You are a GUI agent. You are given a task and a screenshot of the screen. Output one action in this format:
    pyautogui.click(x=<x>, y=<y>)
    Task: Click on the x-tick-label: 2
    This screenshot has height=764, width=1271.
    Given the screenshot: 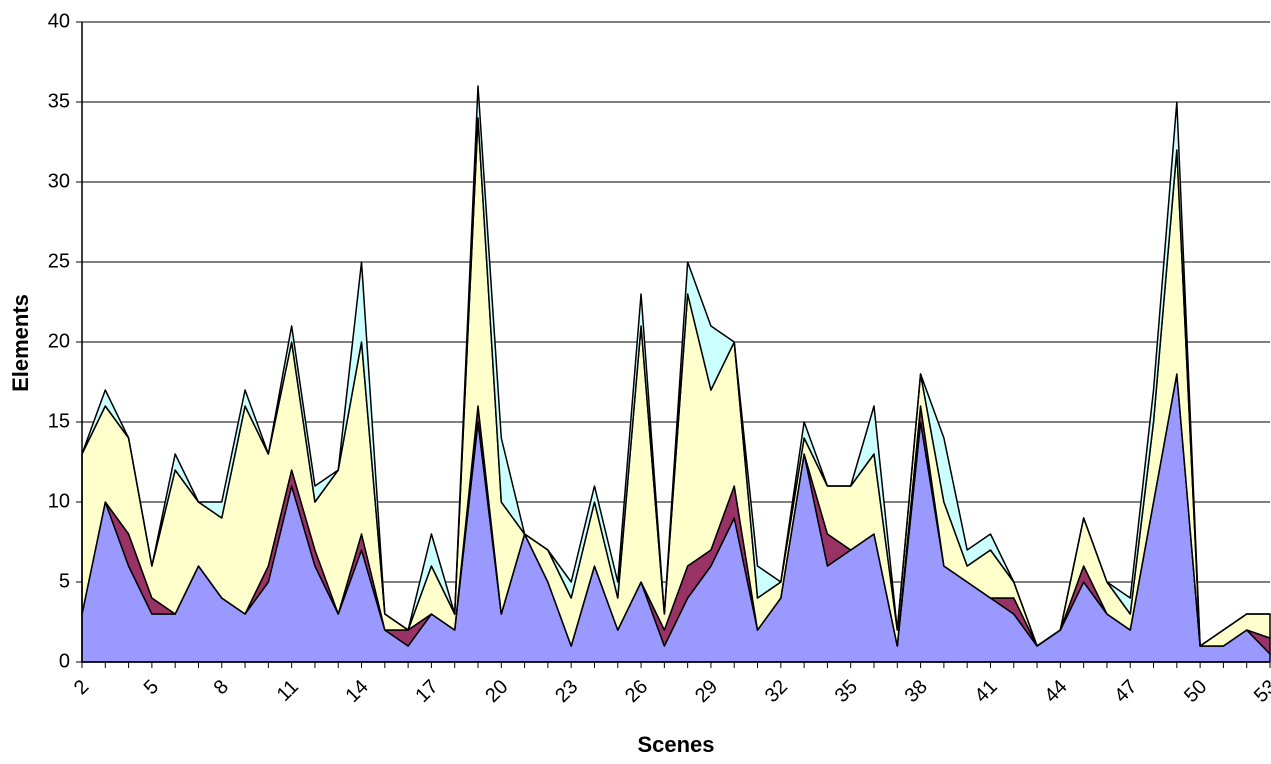 What is the action you would take?
    pyautogui.click(x=81, y=687)
    